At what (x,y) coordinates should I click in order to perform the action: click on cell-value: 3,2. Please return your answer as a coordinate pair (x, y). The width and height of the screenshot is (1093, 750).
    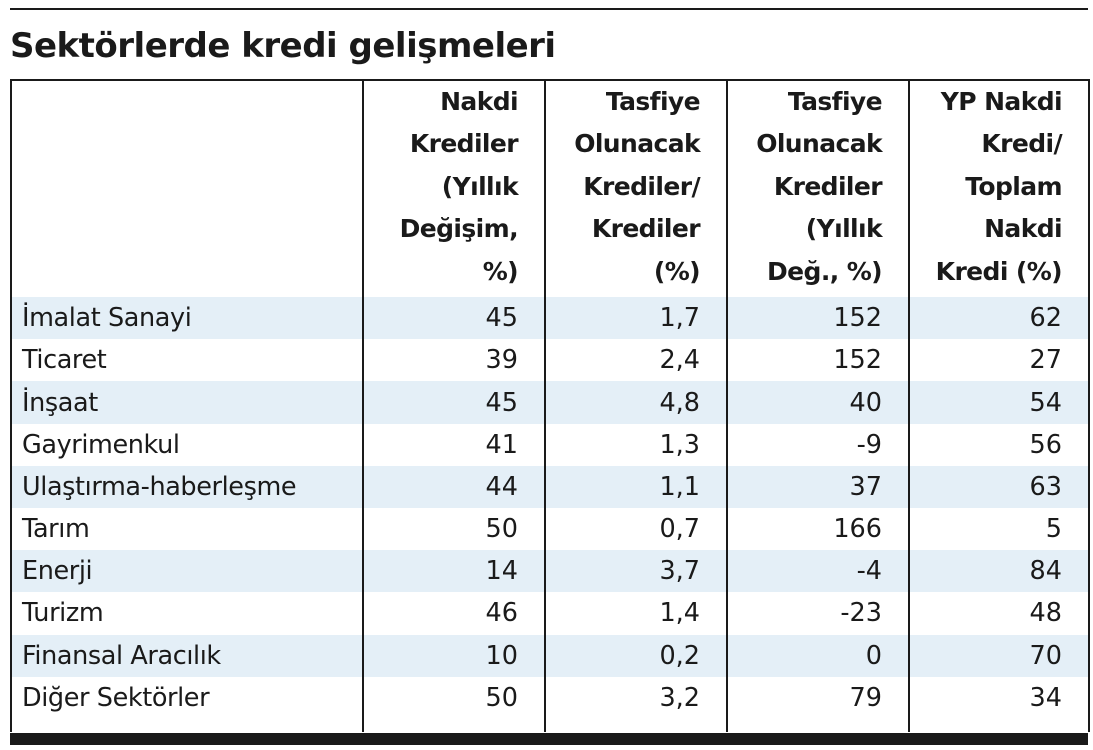
    Looking at the image, I should click on (635, 697).